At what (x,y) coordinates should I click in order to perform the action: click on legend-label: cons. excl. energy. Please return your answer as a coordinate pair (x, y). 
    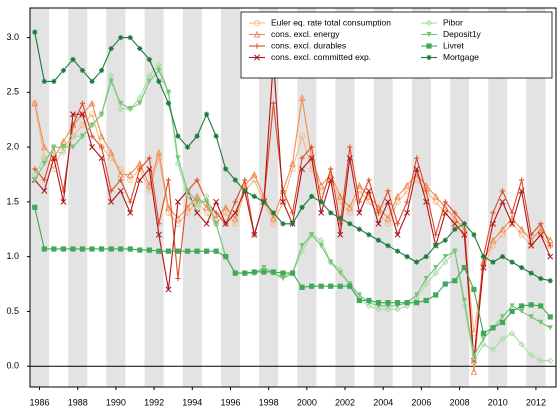
    Looking at the image, I should click on (305, 34).